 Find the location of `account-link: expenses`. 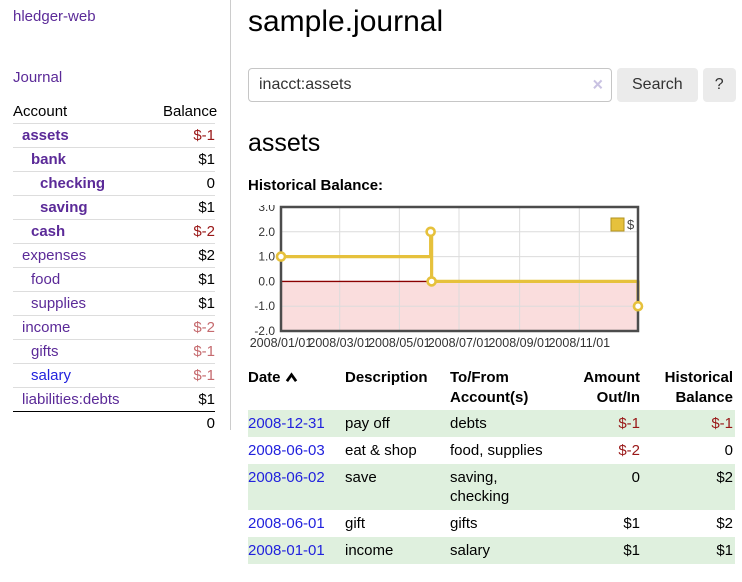

account-link: expenses is located at coordinates (54, 255).